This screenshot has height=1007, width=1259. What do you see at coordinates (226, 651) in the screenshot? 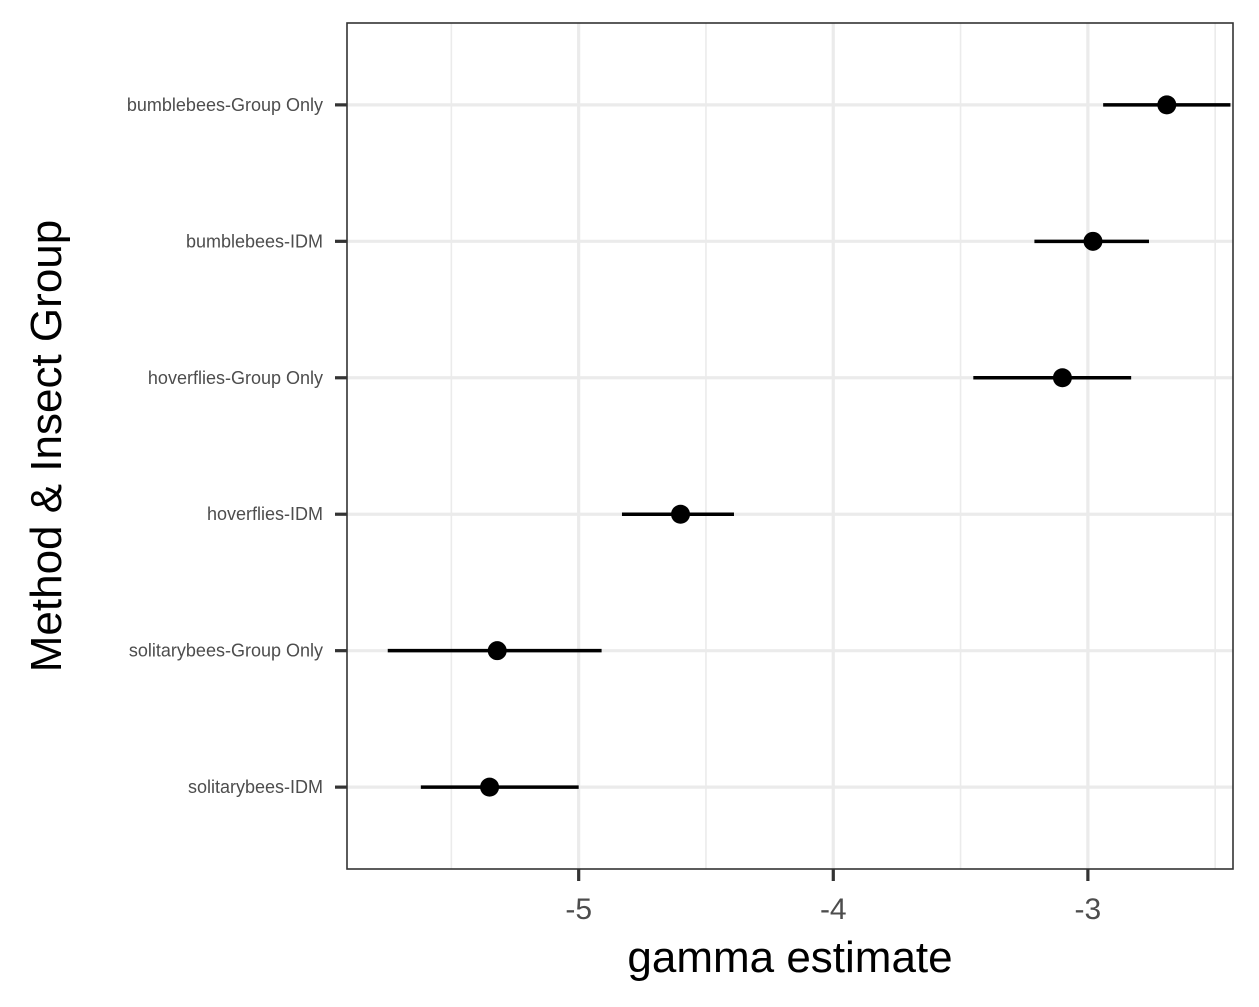
I see `y-tick-label: solitarybees-Group Only` at bounding box center [226, 651].